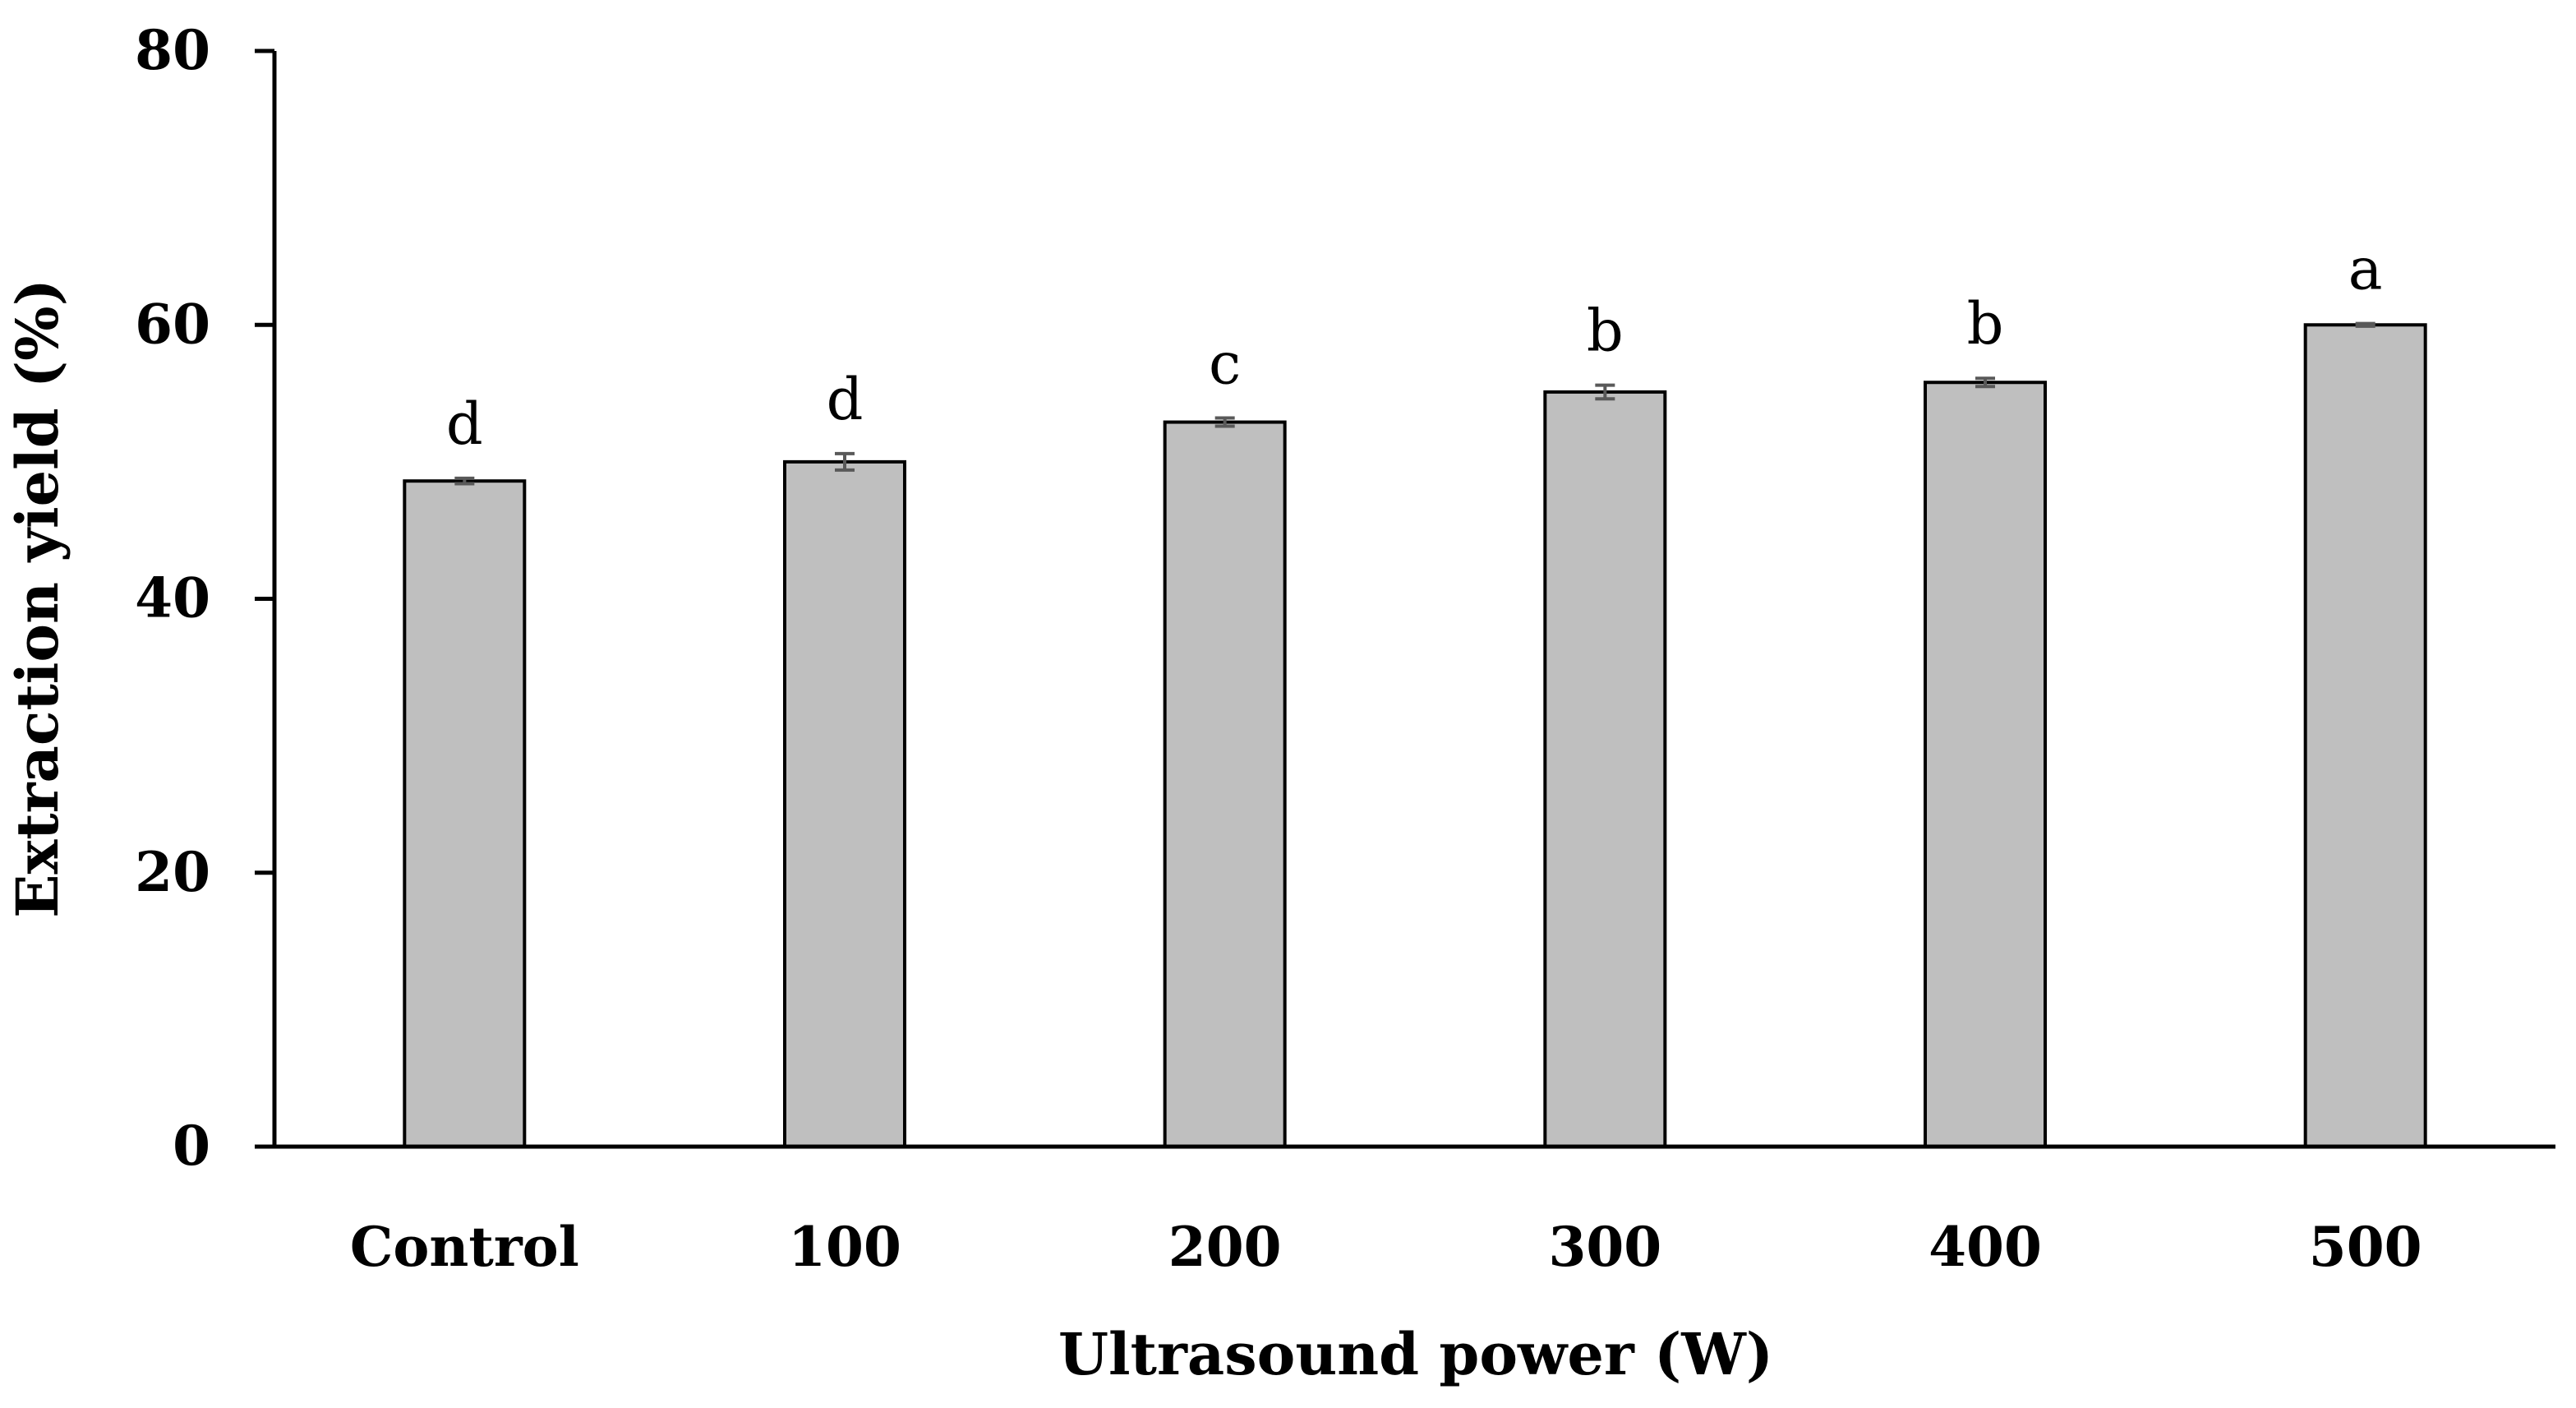  I want to click on x-tick-label-400: 400, so click(1985, 1247).